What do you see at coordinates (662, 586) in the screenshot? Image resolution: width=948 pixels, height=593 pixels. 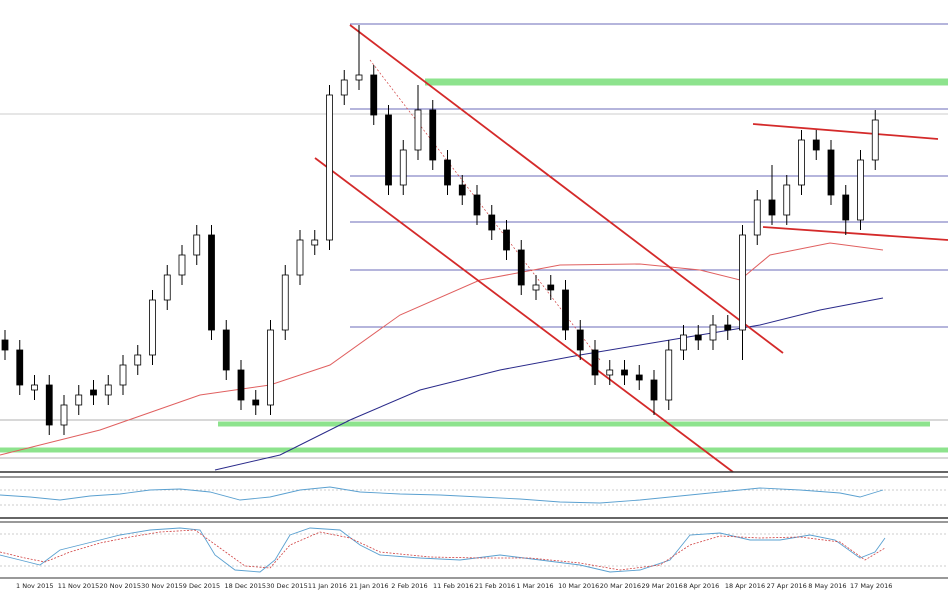 I see `x-tick-label: 29 Mar 2016` at bounding box center [662, 586].